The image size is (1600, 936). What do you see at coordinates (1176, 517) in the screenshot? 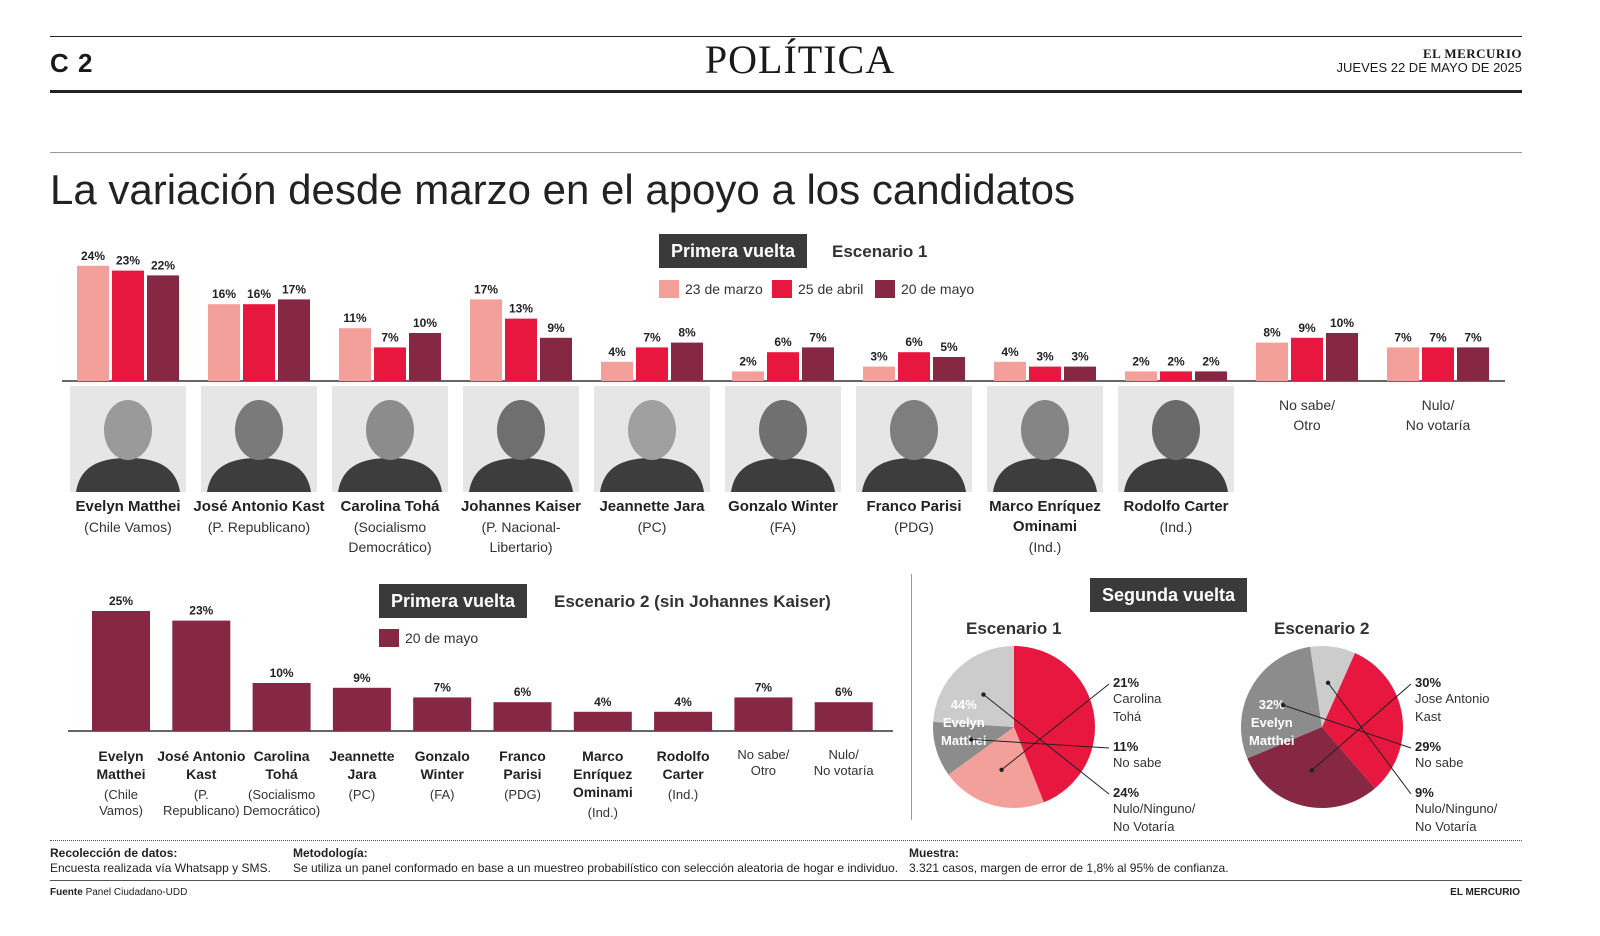
I see `candidate-label-8: Rodolfo Carter (Ind.)` at bounding box center [1176, 517].